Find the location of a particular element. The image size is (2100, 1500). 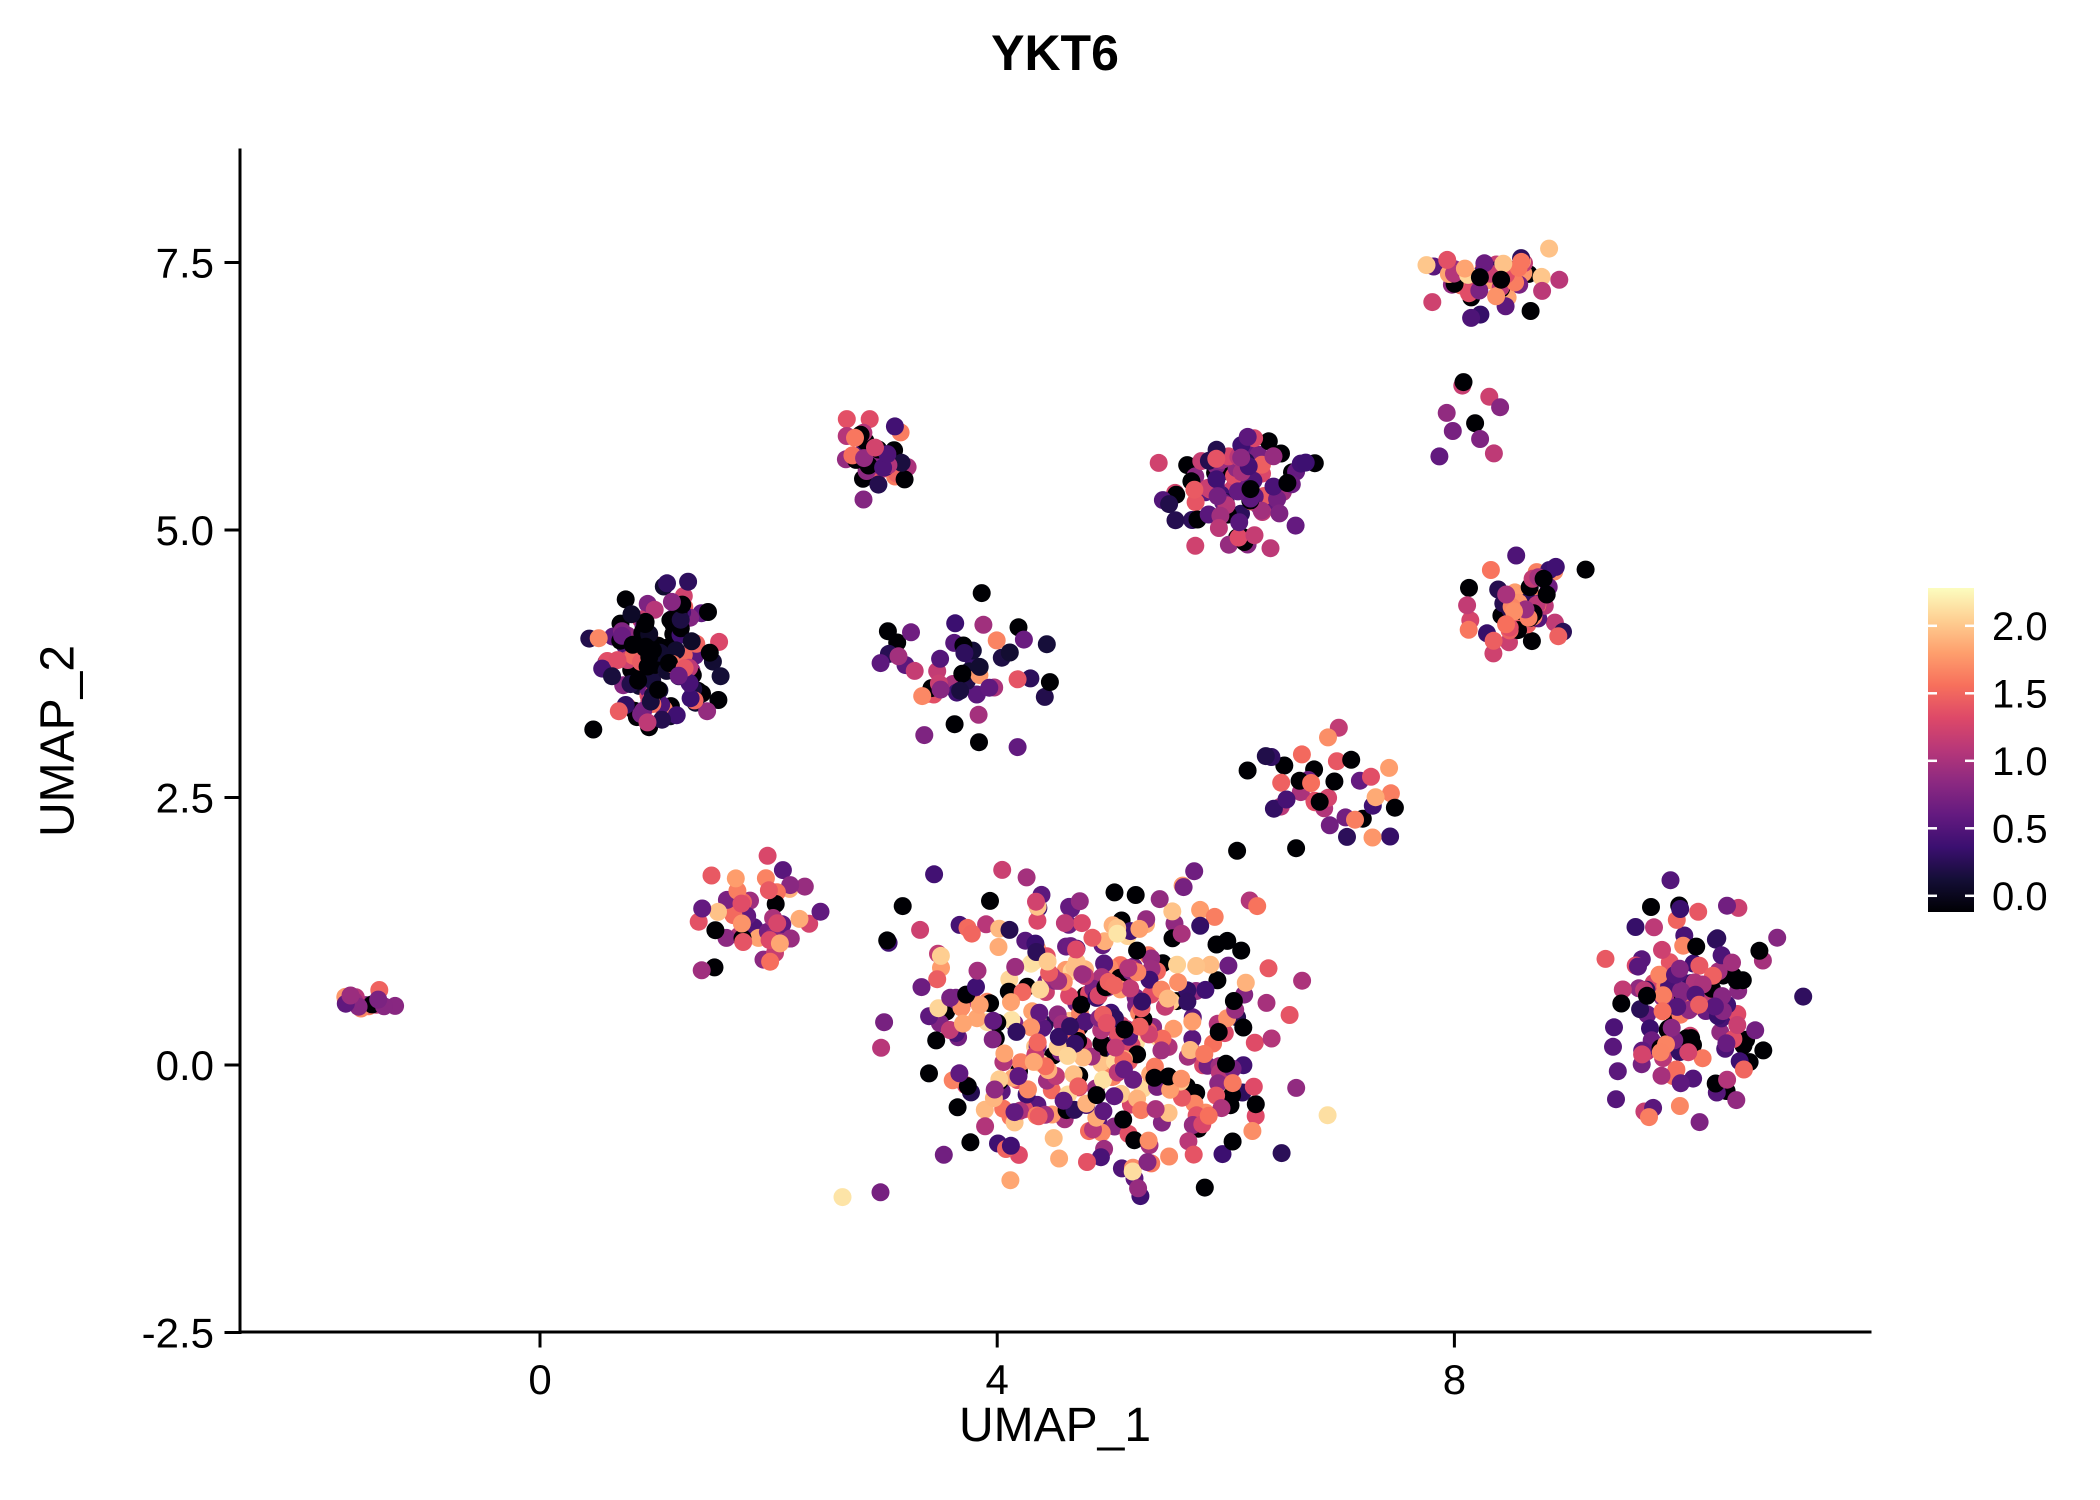

y-tick-label: -2.5 is located at coordinates (178, 1333).